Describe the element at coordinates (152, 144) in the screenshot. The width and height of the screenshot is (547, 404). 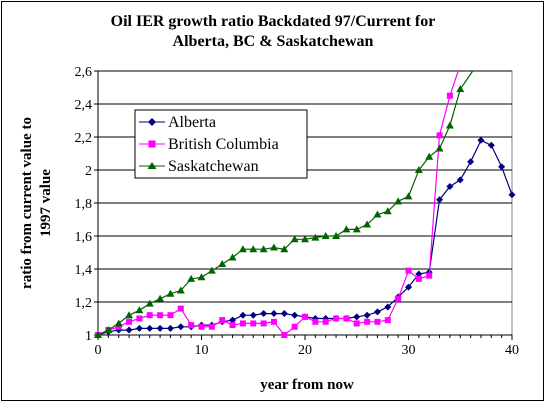
I see `legend-marker-british-columbia` at that location.